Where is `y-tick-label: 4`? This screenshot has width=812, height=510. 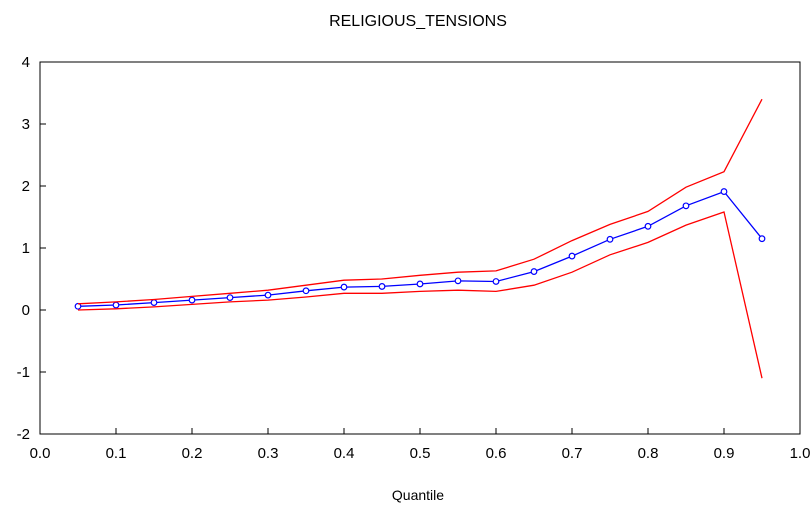 y-tick-label: 4 is located at coordinates (26, 62).